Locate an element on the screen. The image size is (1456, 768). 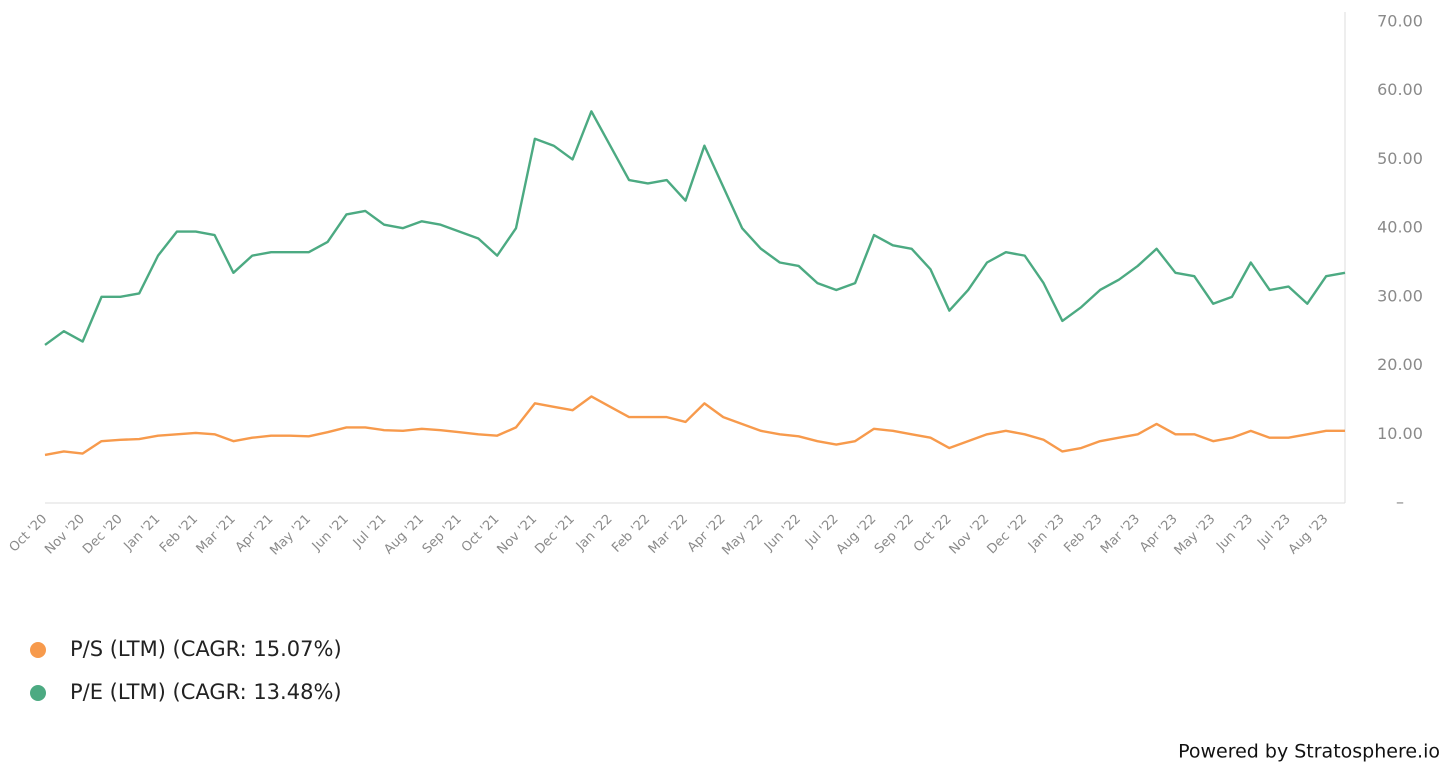
y-tick-label: – is located at coordinates (1400, 502).